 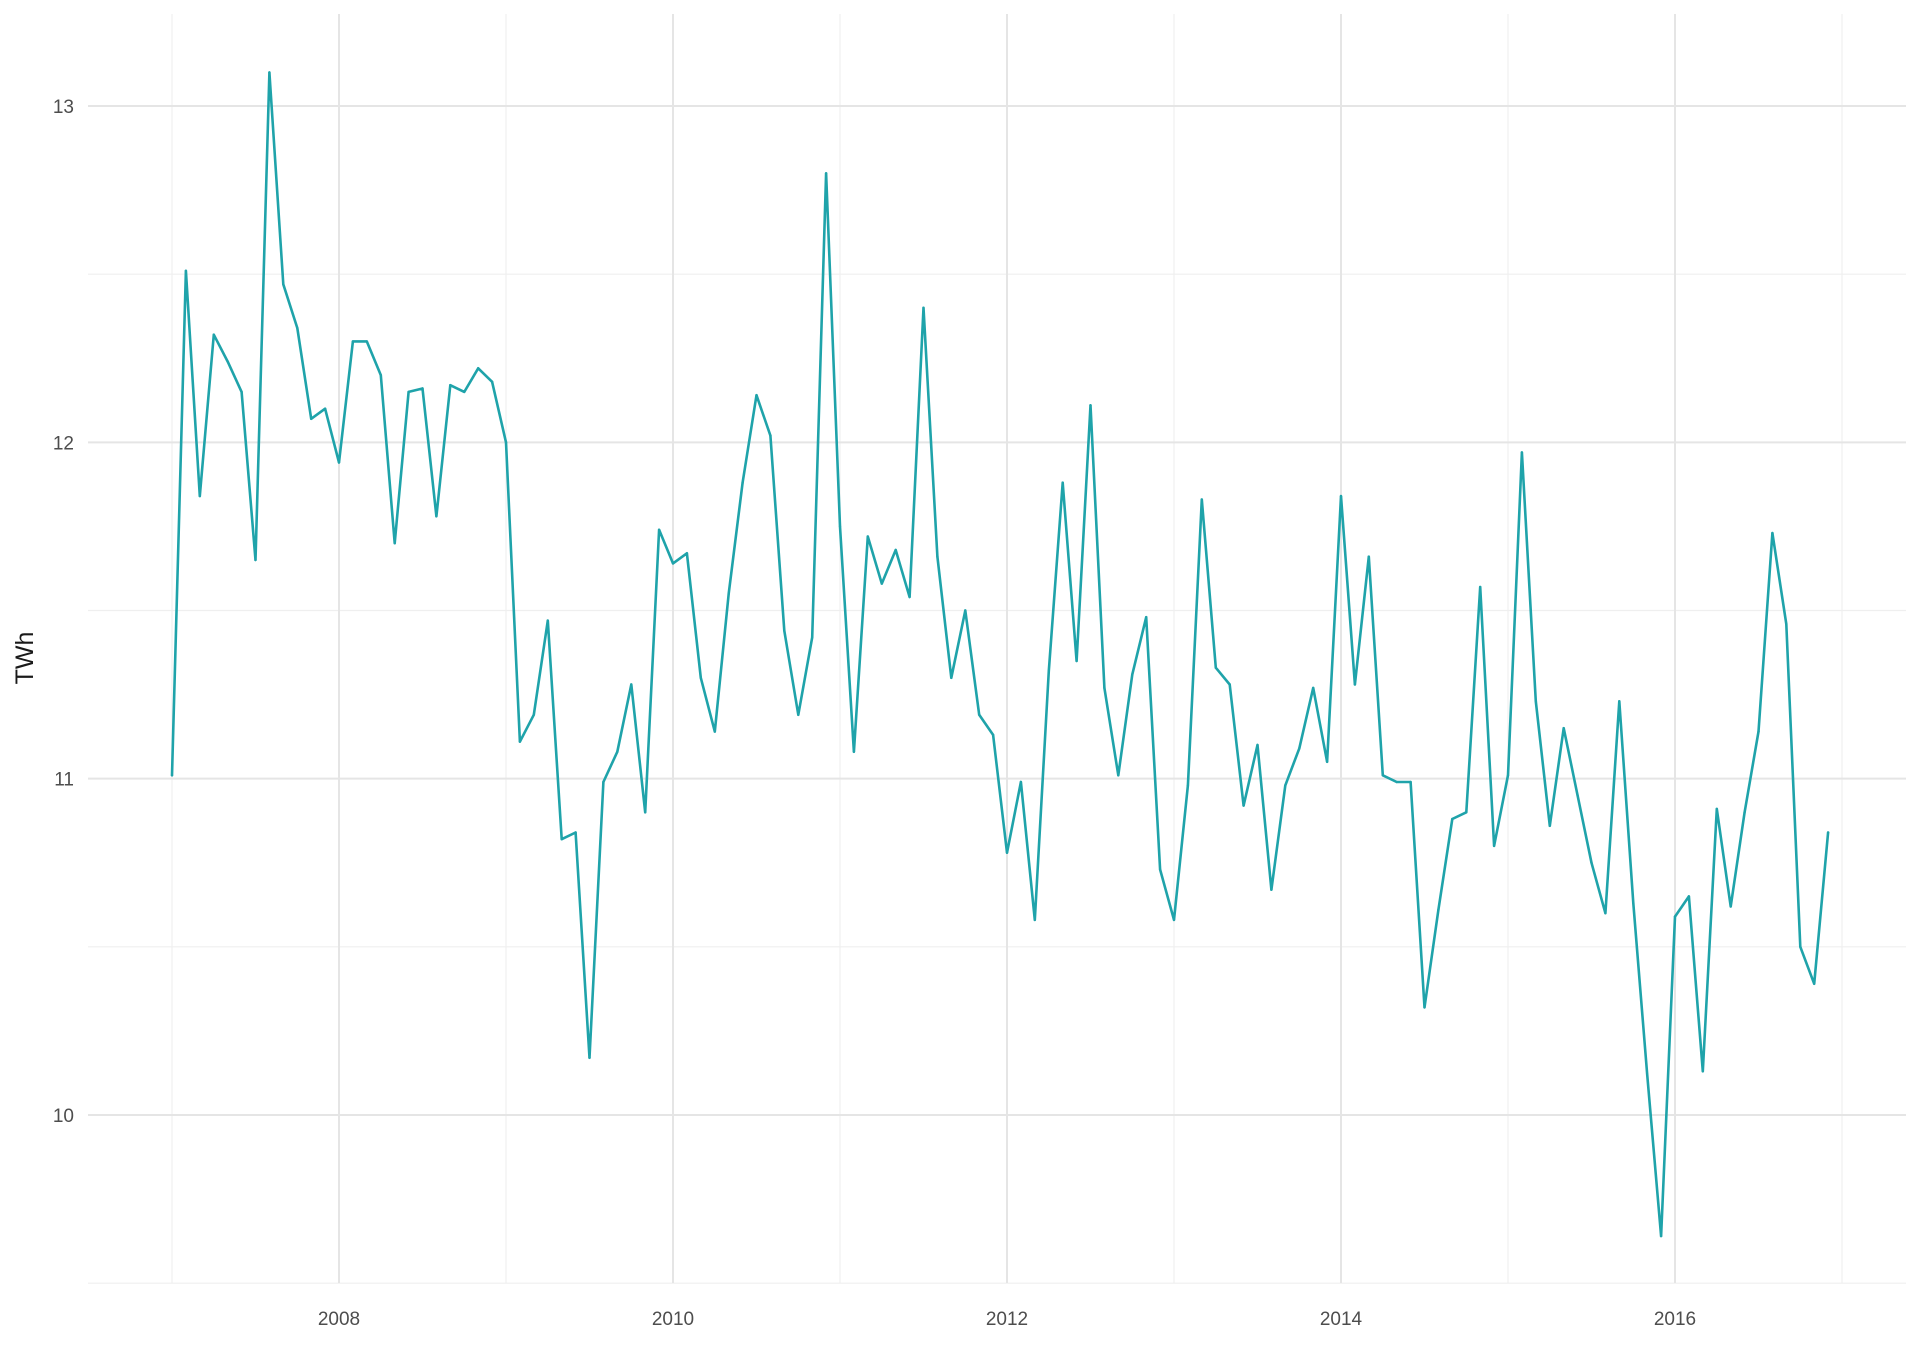 What do you see at coordinates (1341, 1319) in the screenshot?
I see `x-tick-label: 2014` at bounding box center [1341, 1319].